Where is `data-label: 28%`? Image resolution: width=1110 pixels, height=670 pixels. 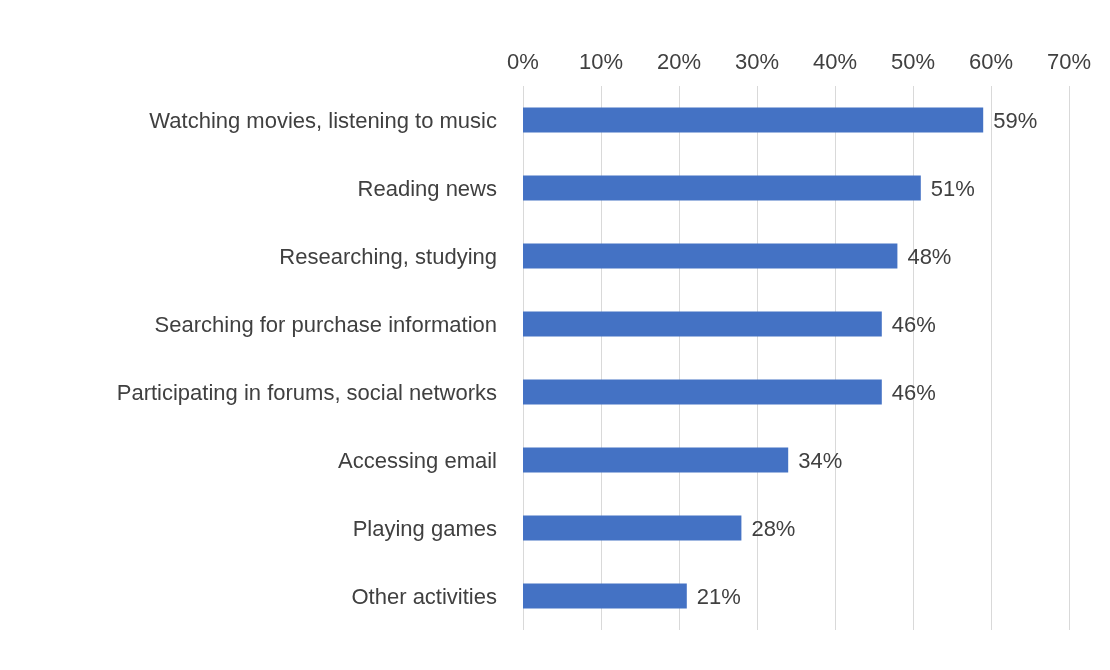 data-label: 28% is located at coordinates (773, 528).